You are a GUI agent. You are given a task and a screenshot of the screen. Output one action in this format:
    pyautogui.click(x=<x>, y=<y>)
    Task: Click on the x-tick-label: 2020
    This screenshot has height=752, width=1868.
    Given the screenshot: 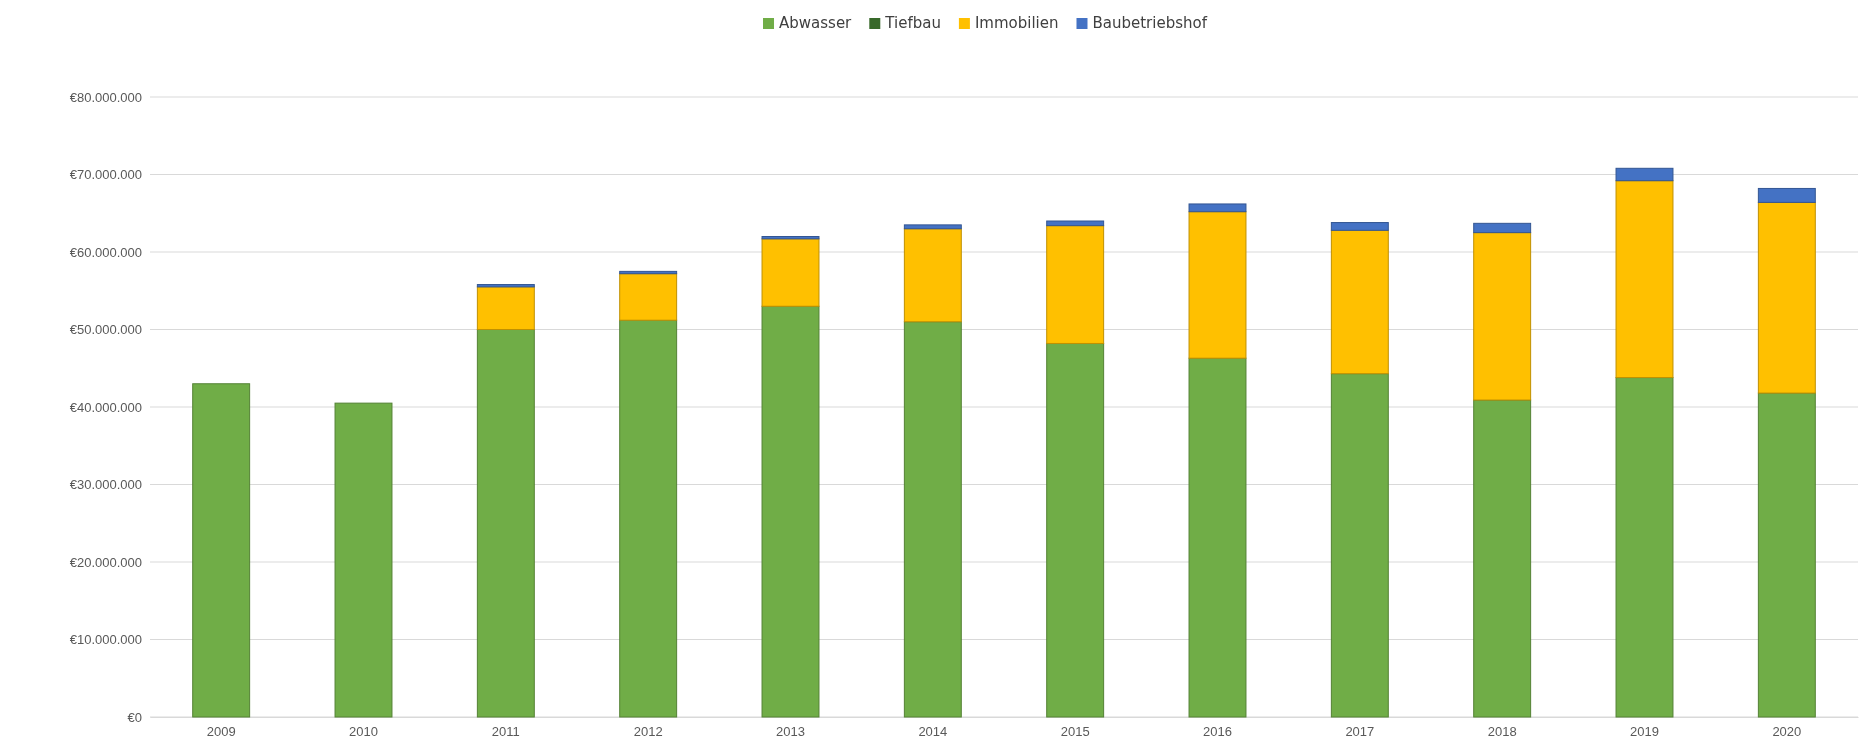 What is the action you would take?
    pyautogui.click(x=1787, y=732)
    